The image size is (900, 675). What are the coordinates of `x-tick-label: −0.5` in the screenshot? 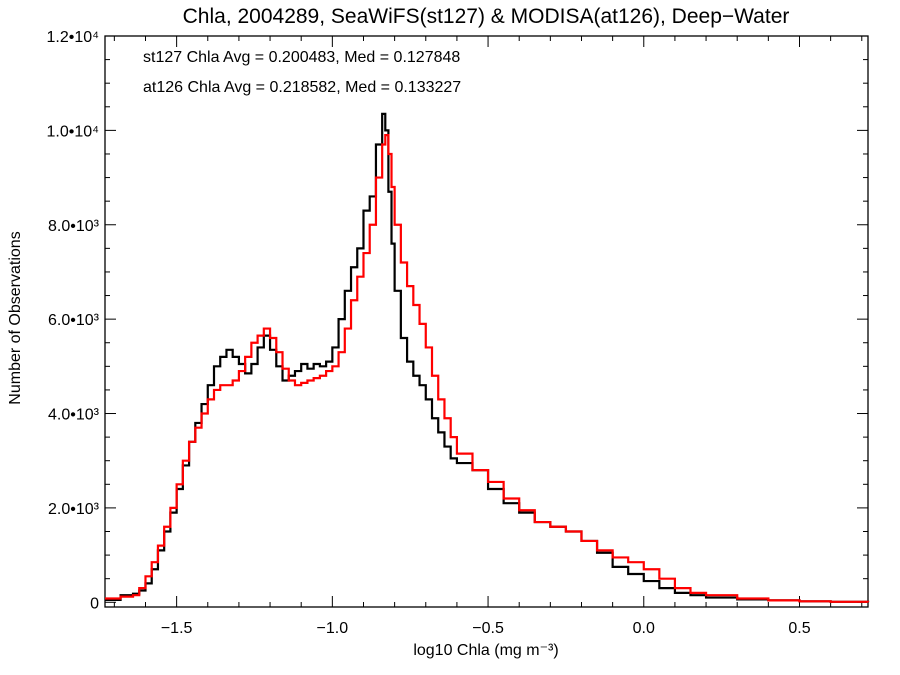 It's located at (488, 628).